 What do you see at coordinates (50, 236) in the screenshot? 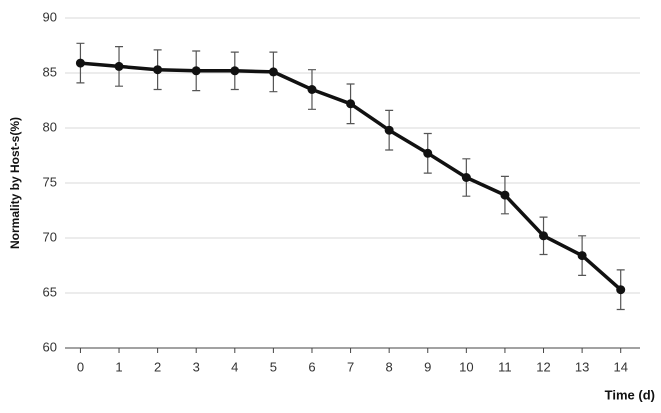
I see `y-tick-label: 70` at bounding box center [50, 236].